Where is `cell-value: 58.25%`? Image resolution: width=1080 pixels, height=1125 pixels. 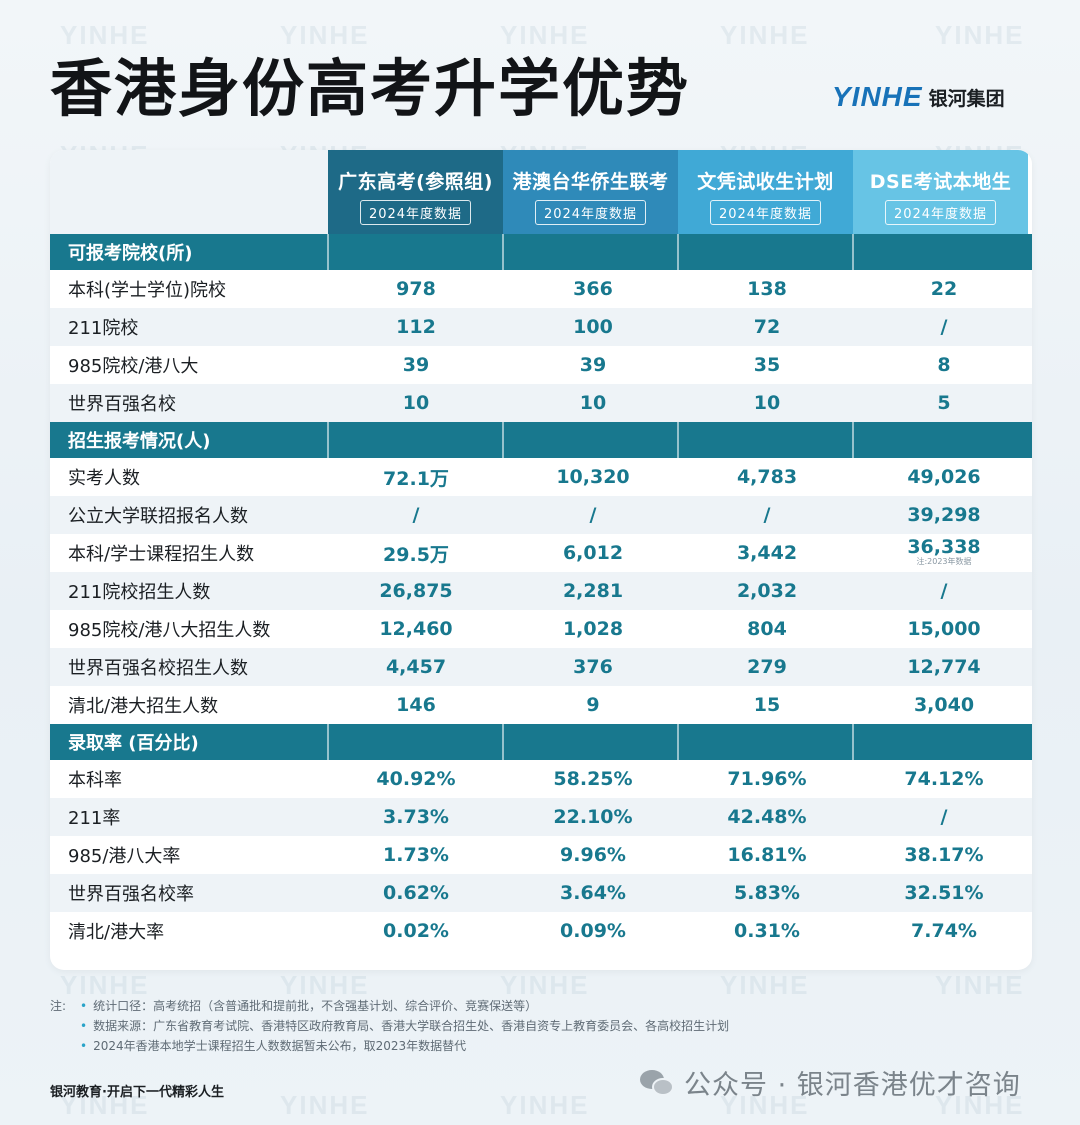 cell-value: 58.25% is located at coordinates (593, 779).